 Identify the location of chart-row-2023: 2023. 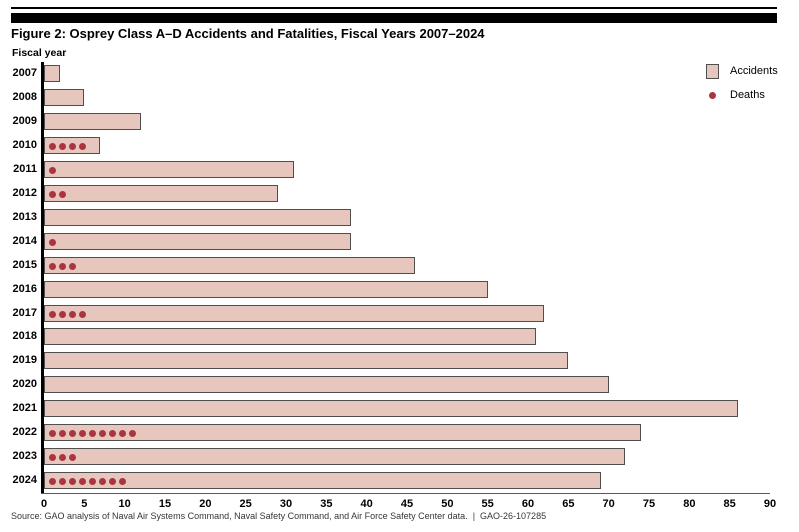
(391, 457).